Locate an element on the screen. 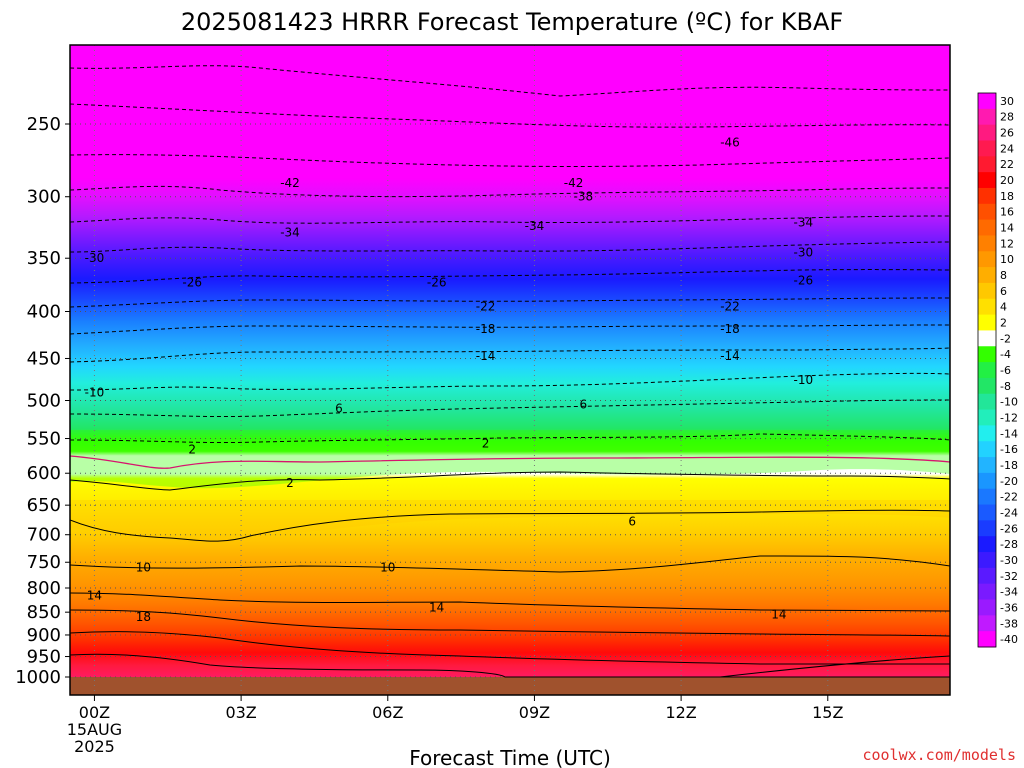 The image size is (1024, 768). colorbar-label: -14 is located at coordinates (1009, 433).